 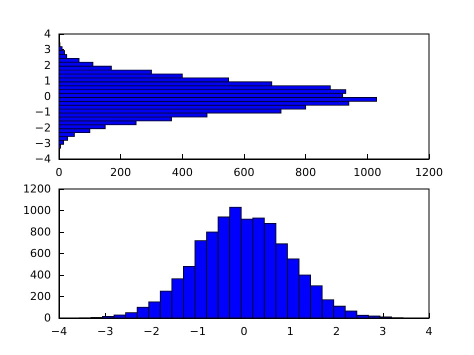 I want to click on x-tick-label: 1000, so click(x=367, y=172).